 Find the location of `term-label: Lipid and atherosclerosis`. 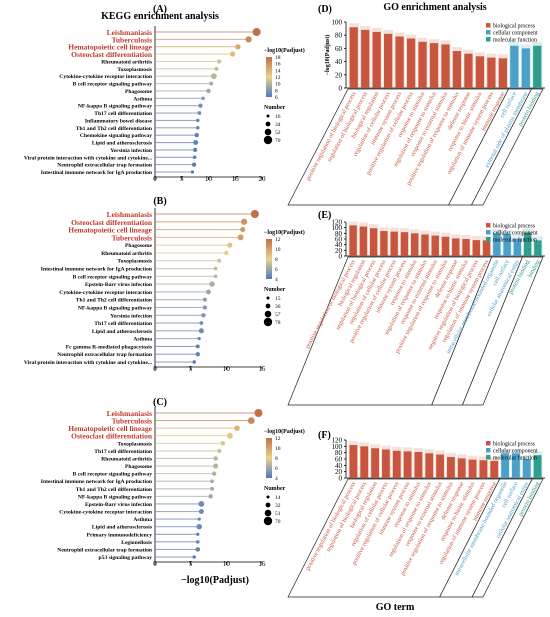

term-label: Lipid and atherosclerosis is located at coordinates (122, 528).